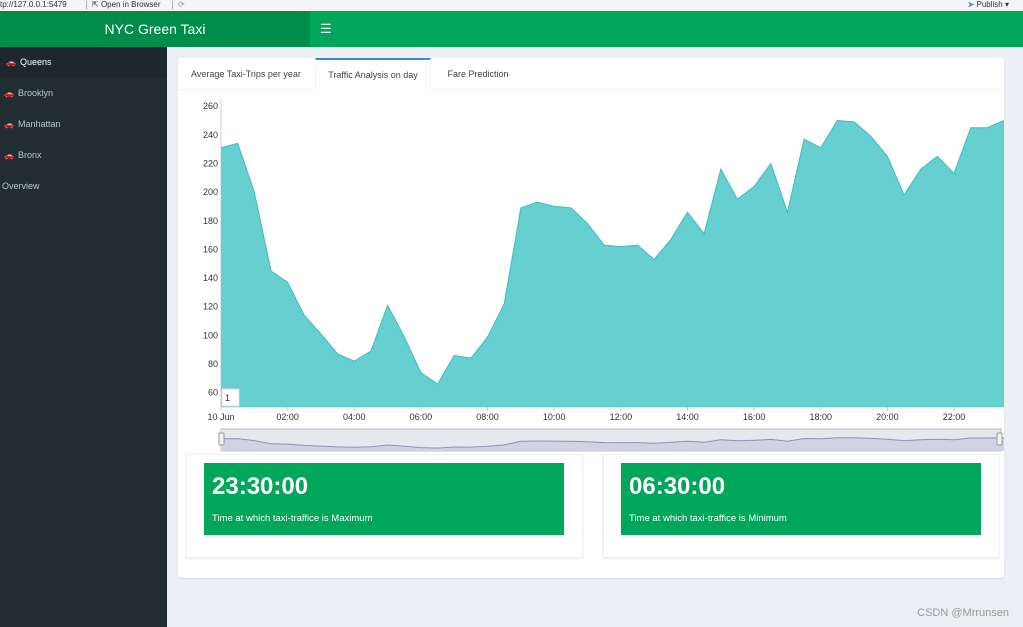 Image resolution: width=1023 pixels, height=627 pixels. Describe the element at coordinates (554, 417) in the screenshot. I see `x-tick-label: 10:00` at that location.